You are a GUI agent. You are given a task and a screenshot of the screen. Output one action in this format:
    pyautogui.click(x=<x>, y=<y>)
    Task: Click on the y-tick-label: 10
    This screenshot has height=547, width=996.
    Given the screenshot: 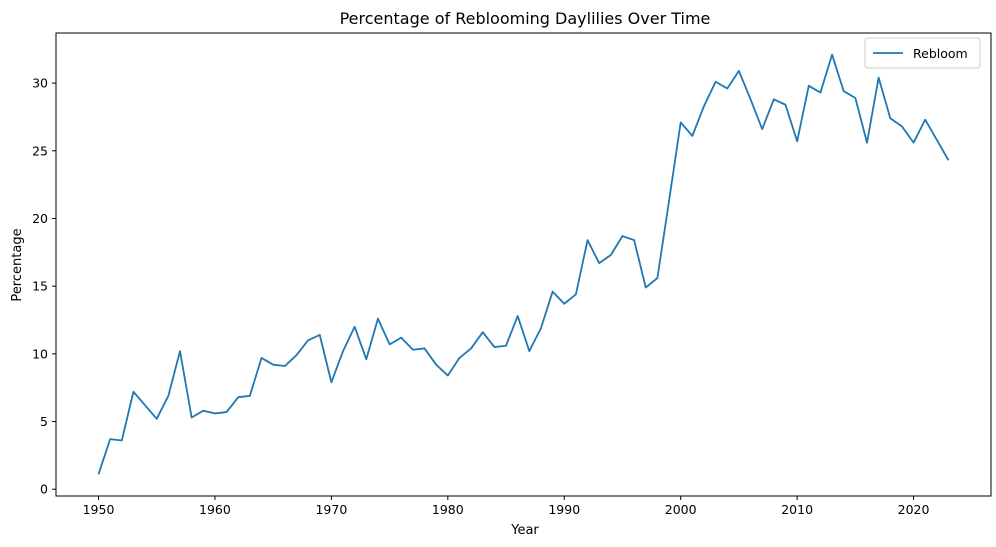 What is the action you would take?
    pyautogui.click(x=40, y=353)
    